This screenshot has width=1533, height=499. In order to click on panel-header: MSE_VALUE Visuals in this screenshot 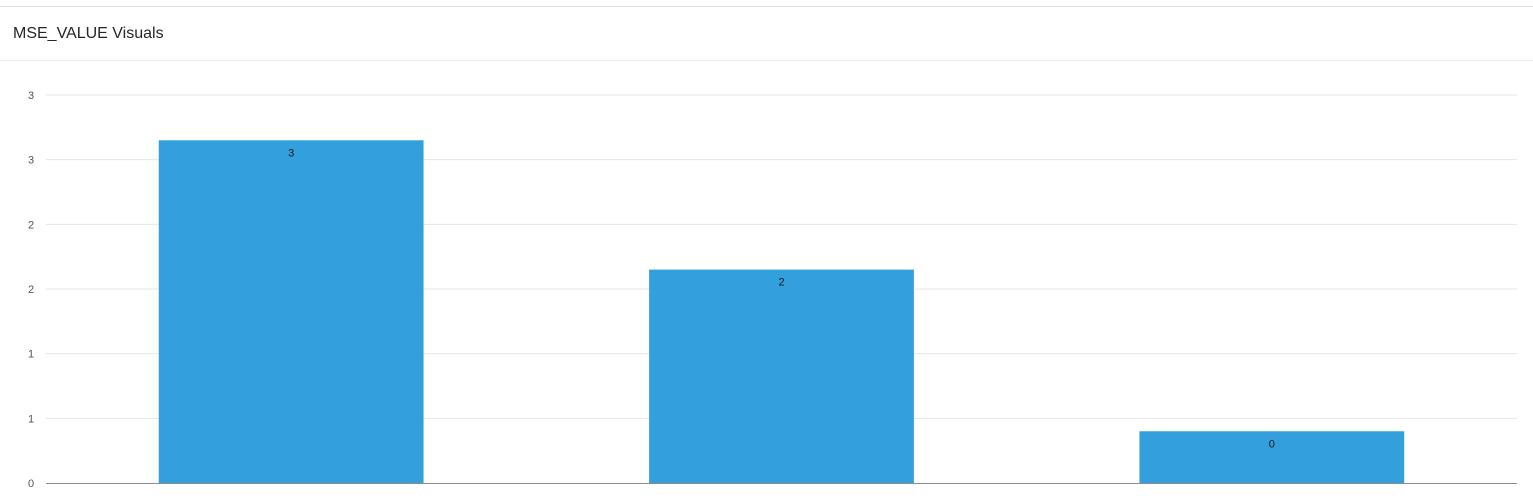, I will do `click(766, 34)`.